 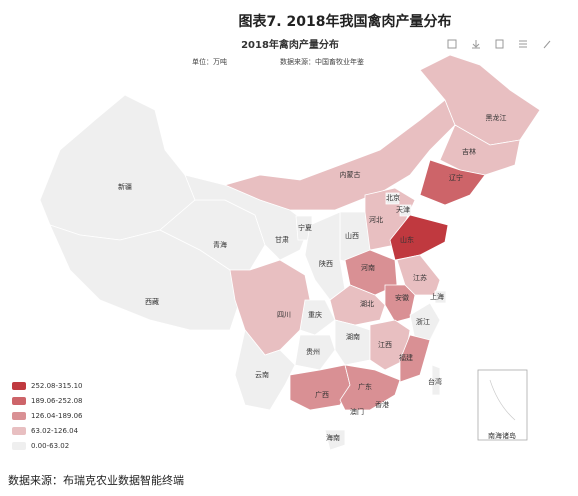 What do you see at coordinates (290, 44) in the screenshot?
I see `map-title: 2018年禽肉产量分布` at bounding box center [290, 44].